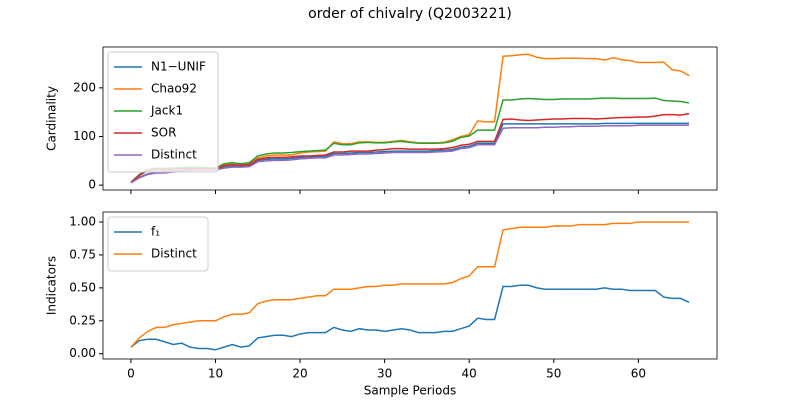 Image resolution: width=800 pixels, height=400 pixels. Describe the element at coordinates (166, 111) in the screenshot. I see `legend-label: Jack1` at that location.